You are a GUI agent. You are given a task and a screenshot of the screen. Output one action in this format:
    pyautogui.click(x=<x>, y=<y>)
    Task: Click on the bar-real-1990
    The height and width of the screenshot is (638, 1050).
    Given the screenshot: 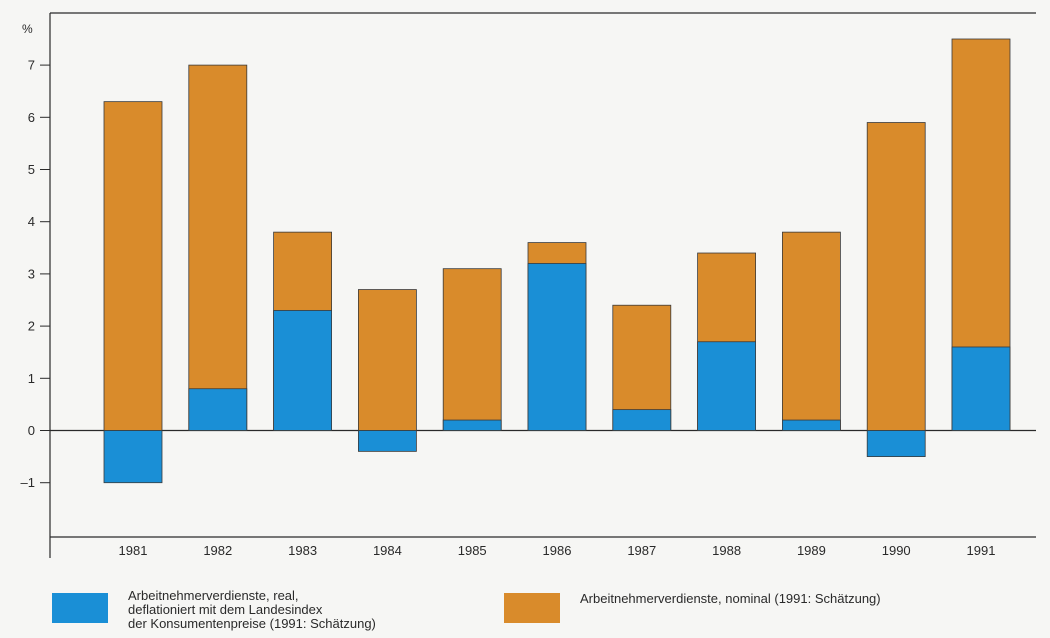 What is the action you would take?
    pyautogui.click(x=896, y=444)
    